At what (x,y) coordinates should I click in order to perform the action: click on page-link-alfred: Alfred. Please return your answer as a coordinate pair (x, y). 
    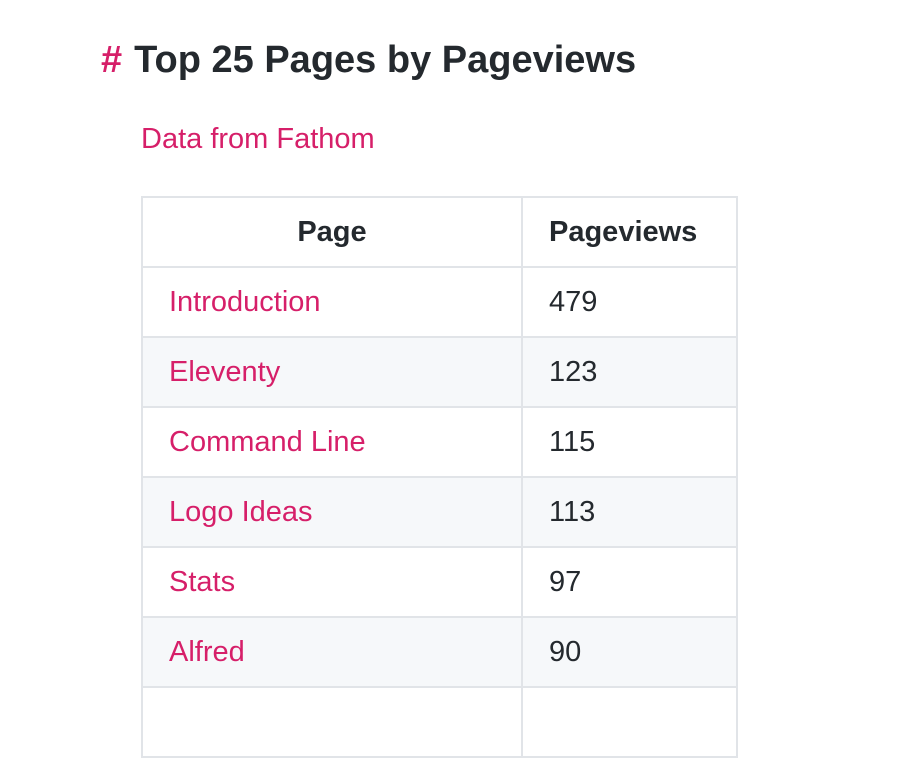
    Looking at the image, I should click on (207, 651).